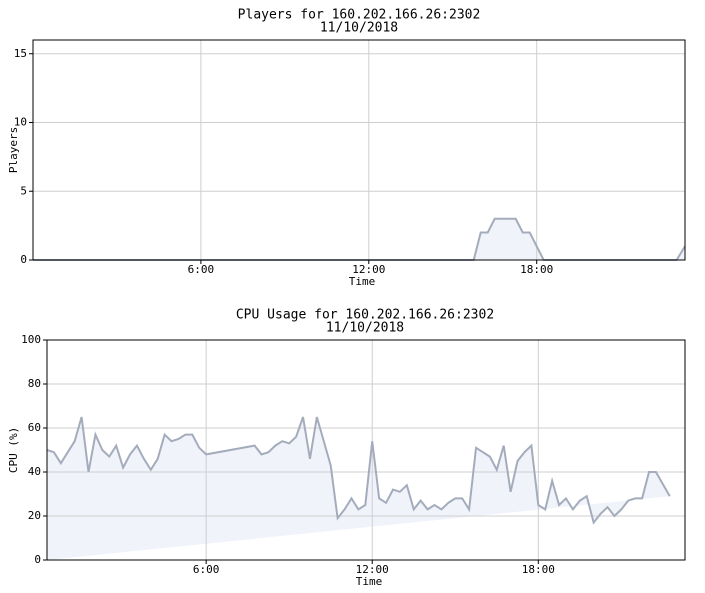 The height and width of the screenshot is (593, 705). Describe the element at coordinates (13, 450) in the screenshot. I see `y-axis-label: CPU (%)` at that location.